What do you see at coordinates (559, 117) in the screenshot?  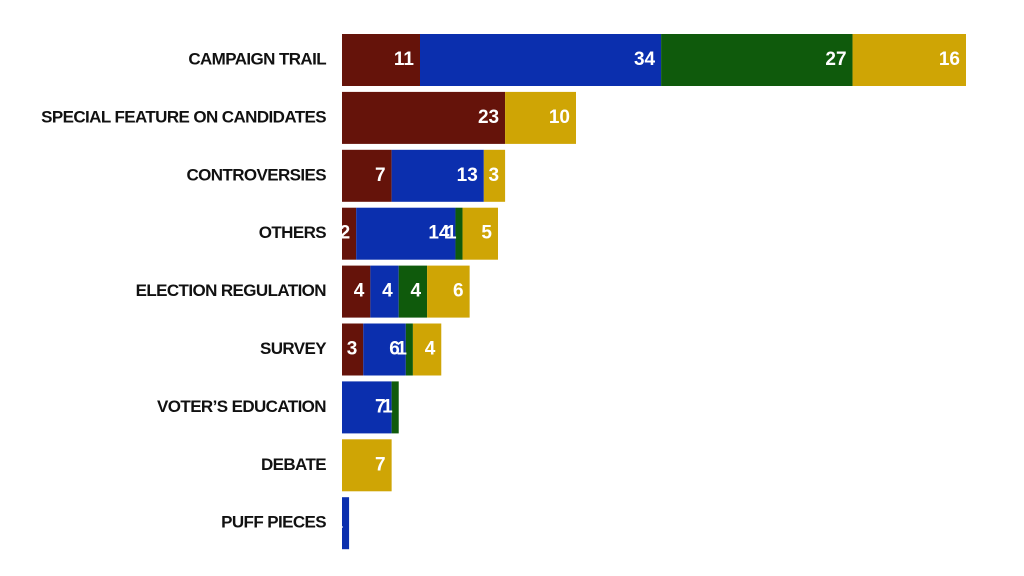 I see `value-label: 10` at bounding box center [559, 117].